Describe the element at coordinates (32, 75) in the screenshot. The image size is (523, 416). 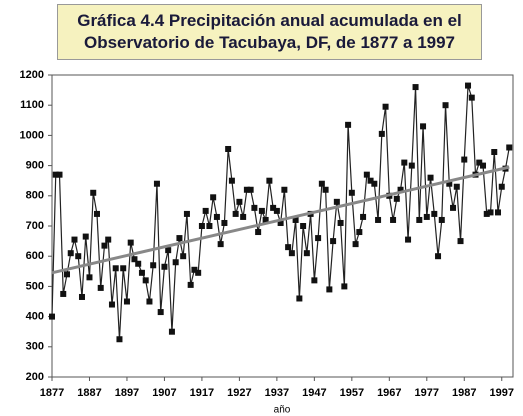
I see `y-tick-label: 1200` at that location.